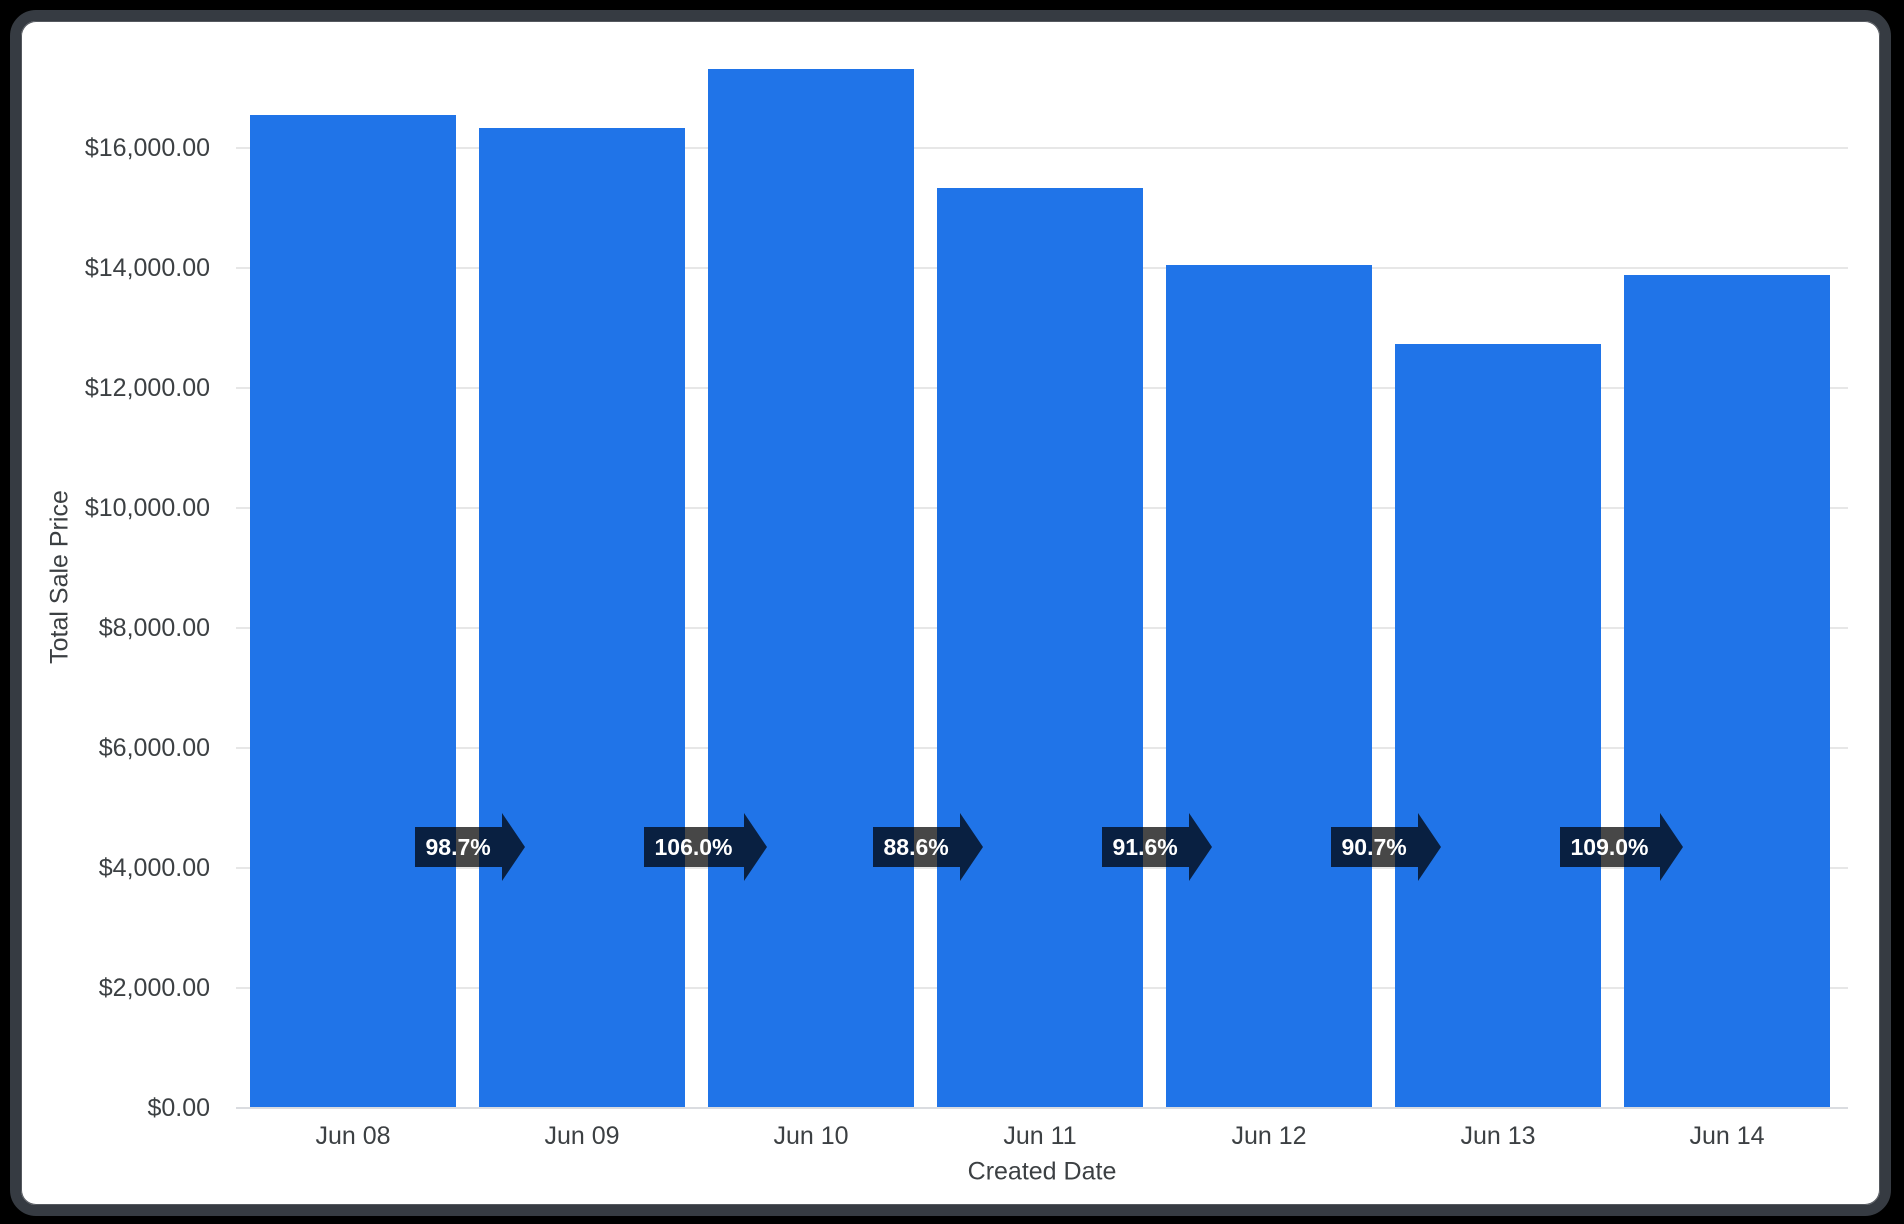  I want to click on growth-badge-label: 91.6%, so click(1145, 847).